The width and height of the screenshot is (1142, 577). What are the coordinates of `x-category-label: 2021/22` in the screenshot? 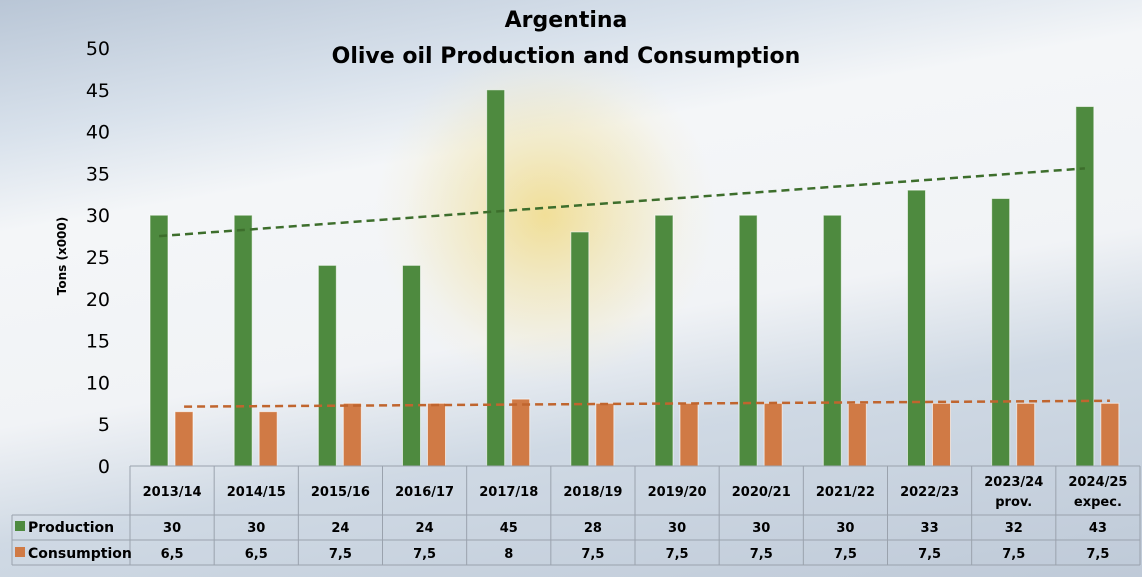 It's located at (845, 492).